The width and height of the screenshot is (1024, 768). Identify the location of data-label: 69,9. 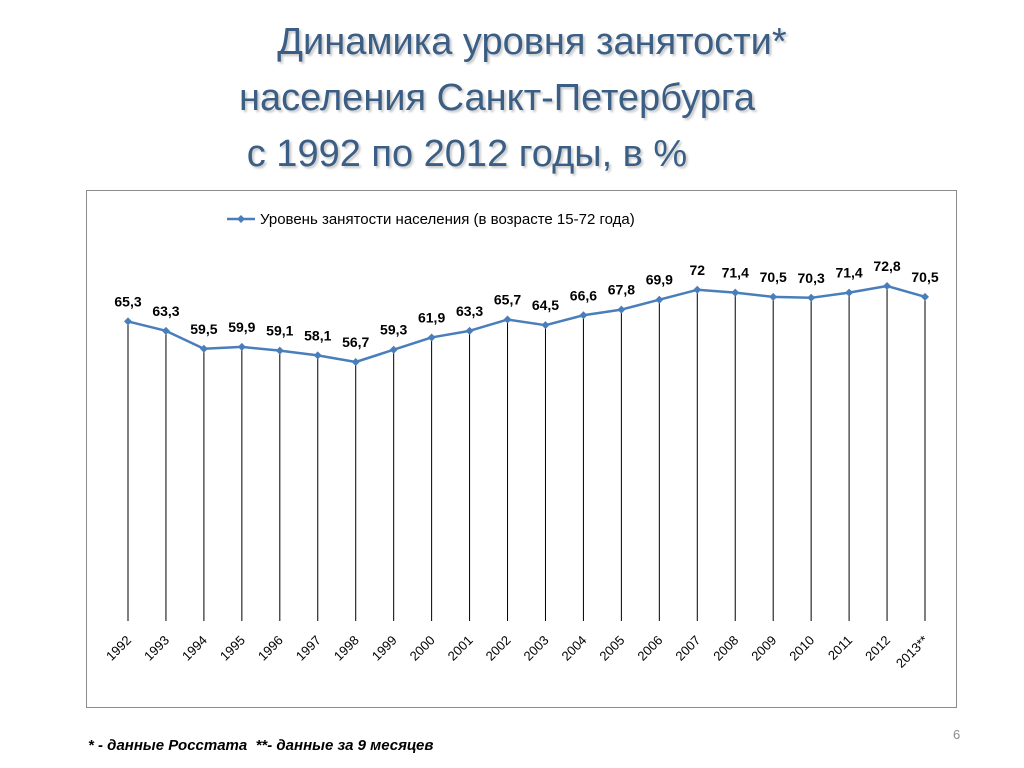
(659, 280).